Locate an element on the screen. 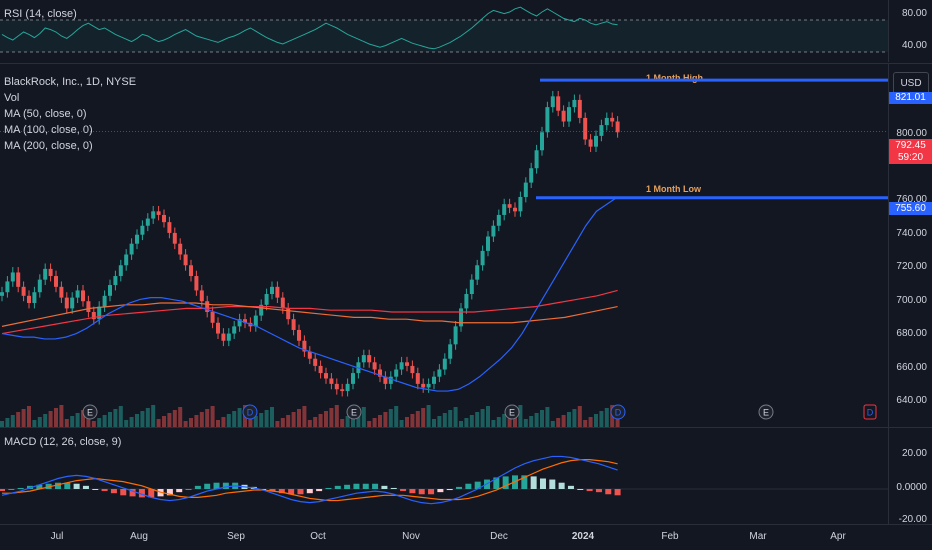  month-high-price-label: 821.01 is located at coordinates (910, 98).